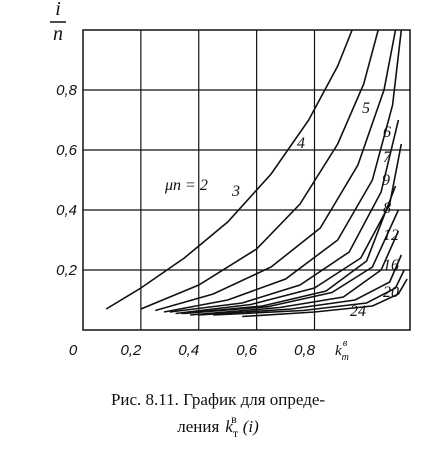 This screenshot has width=442, height=456. What do you see at coordinates (66, 210) in the screenshot?
I see `y-tick-label: 0,4` at bounding box center [66, 210].